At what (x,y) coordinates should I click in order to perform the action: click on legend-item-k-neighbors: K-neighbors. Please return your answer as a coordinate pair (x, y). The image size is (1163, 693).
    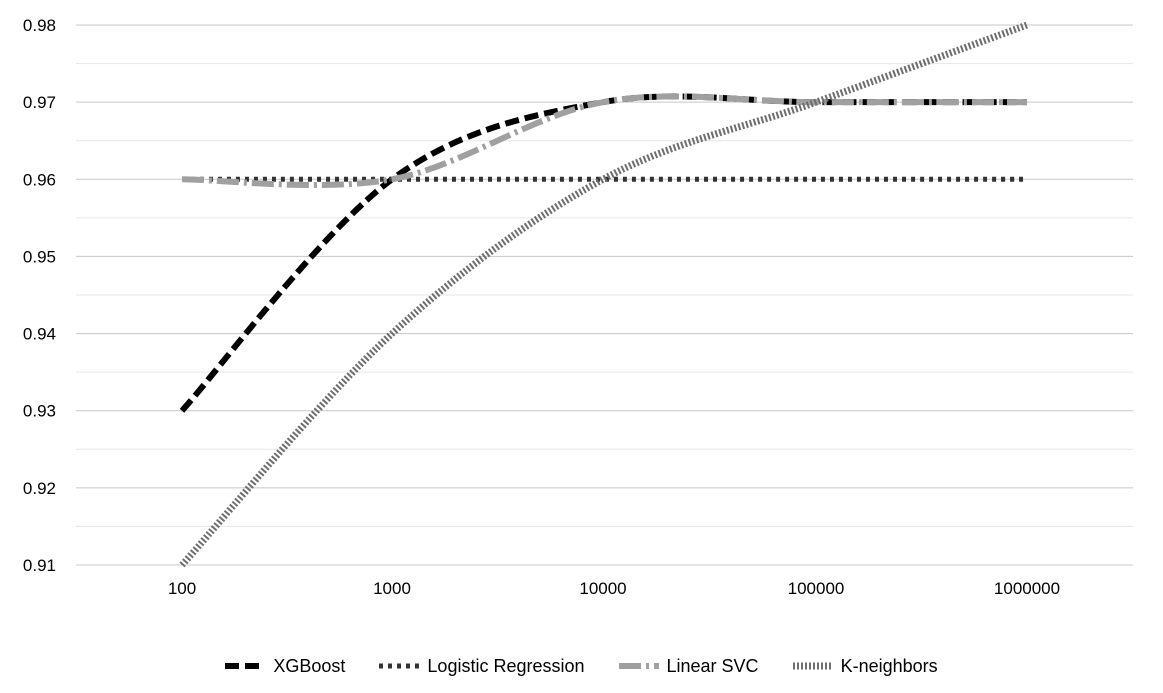
    Looking at the image, I should click on (865, 666).